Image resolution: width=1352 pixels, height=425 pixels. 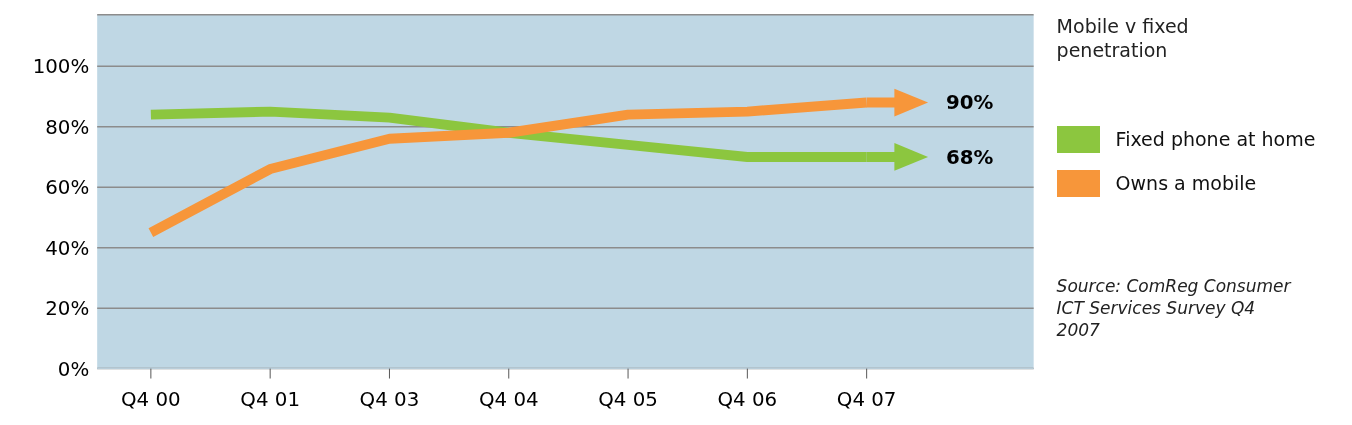 What do you see at coordinates (866, 400) in the screenshot?
I see `x-tick-label: Q4 07` at bounding box center [866, 400].